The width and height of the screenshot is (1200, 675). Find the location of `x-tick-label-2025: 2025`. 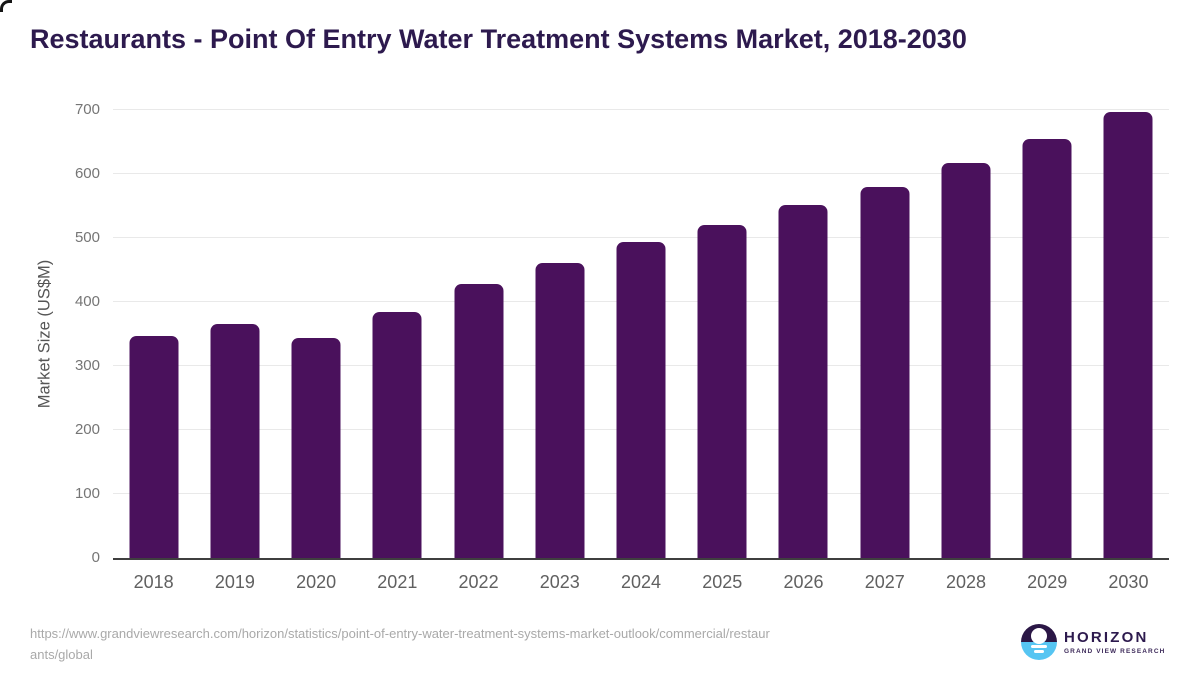

x-tick-label-2025: 2025 is located at coordinates (722, 582).